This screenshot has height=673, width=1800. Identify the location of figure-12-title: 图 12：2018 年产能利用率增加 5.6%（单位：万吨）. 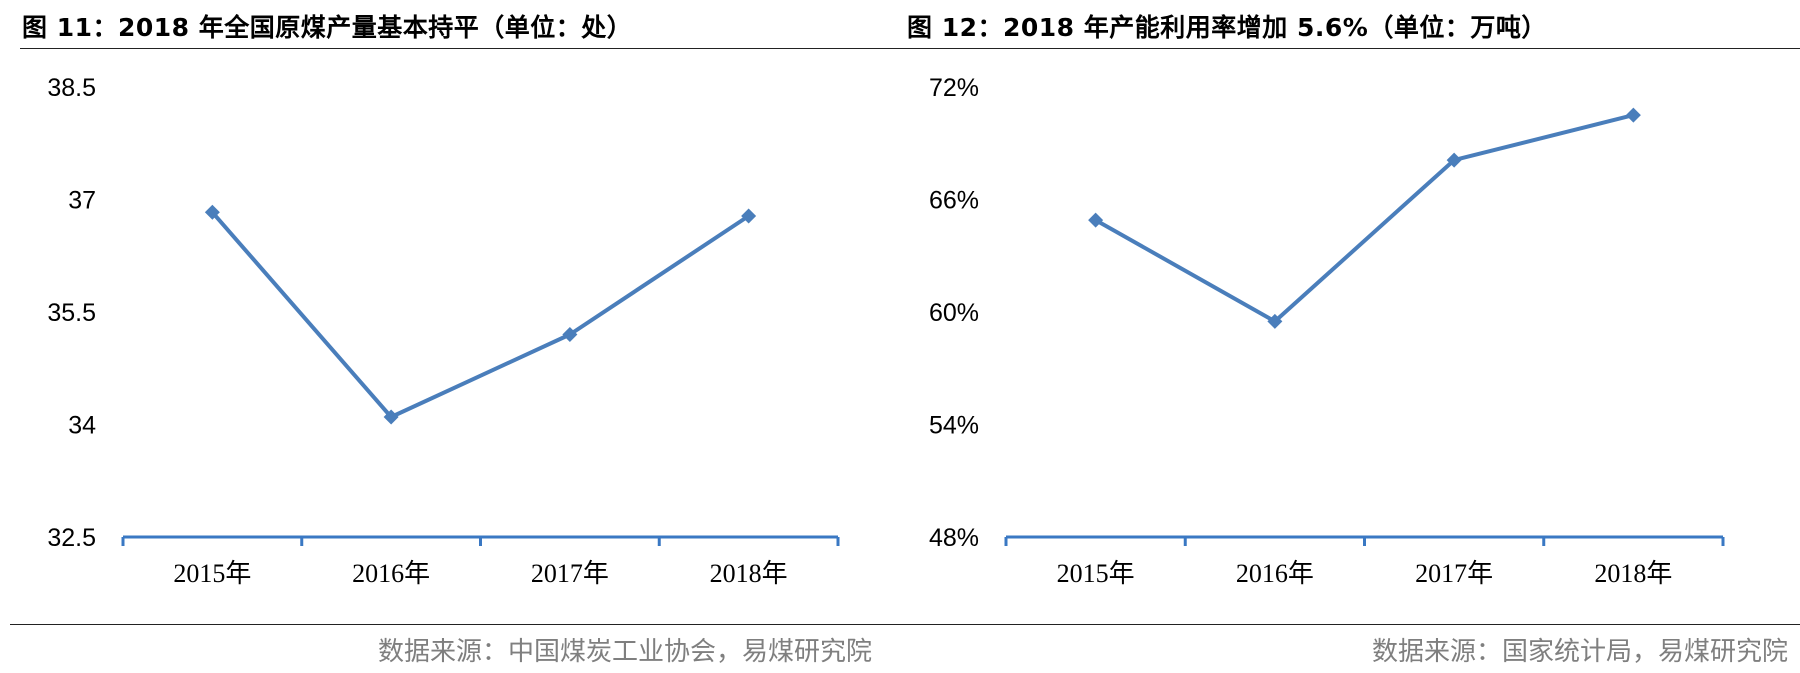
(1227, 27).